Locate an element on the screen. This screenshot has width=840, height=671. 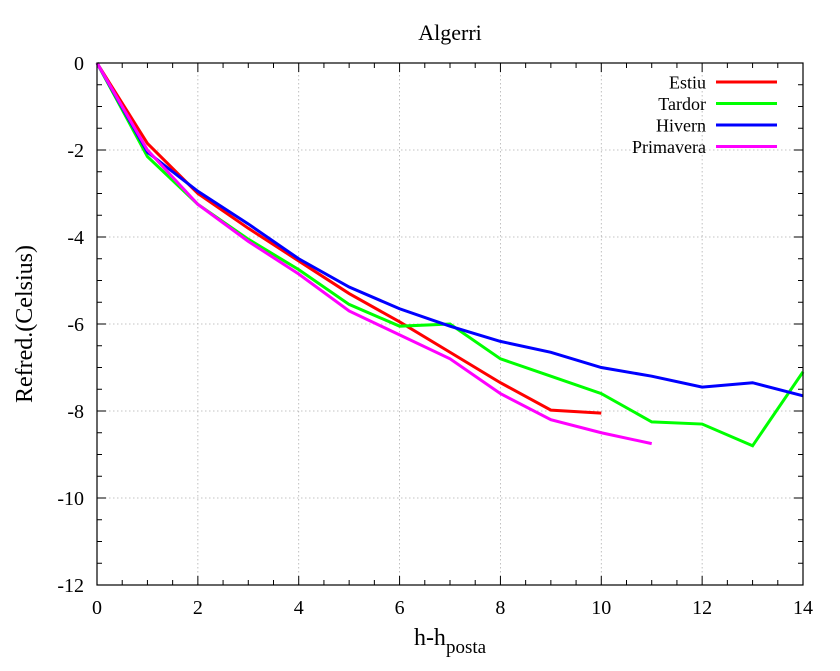
y-tick-label: -2 is located at coordinates (75, 151).